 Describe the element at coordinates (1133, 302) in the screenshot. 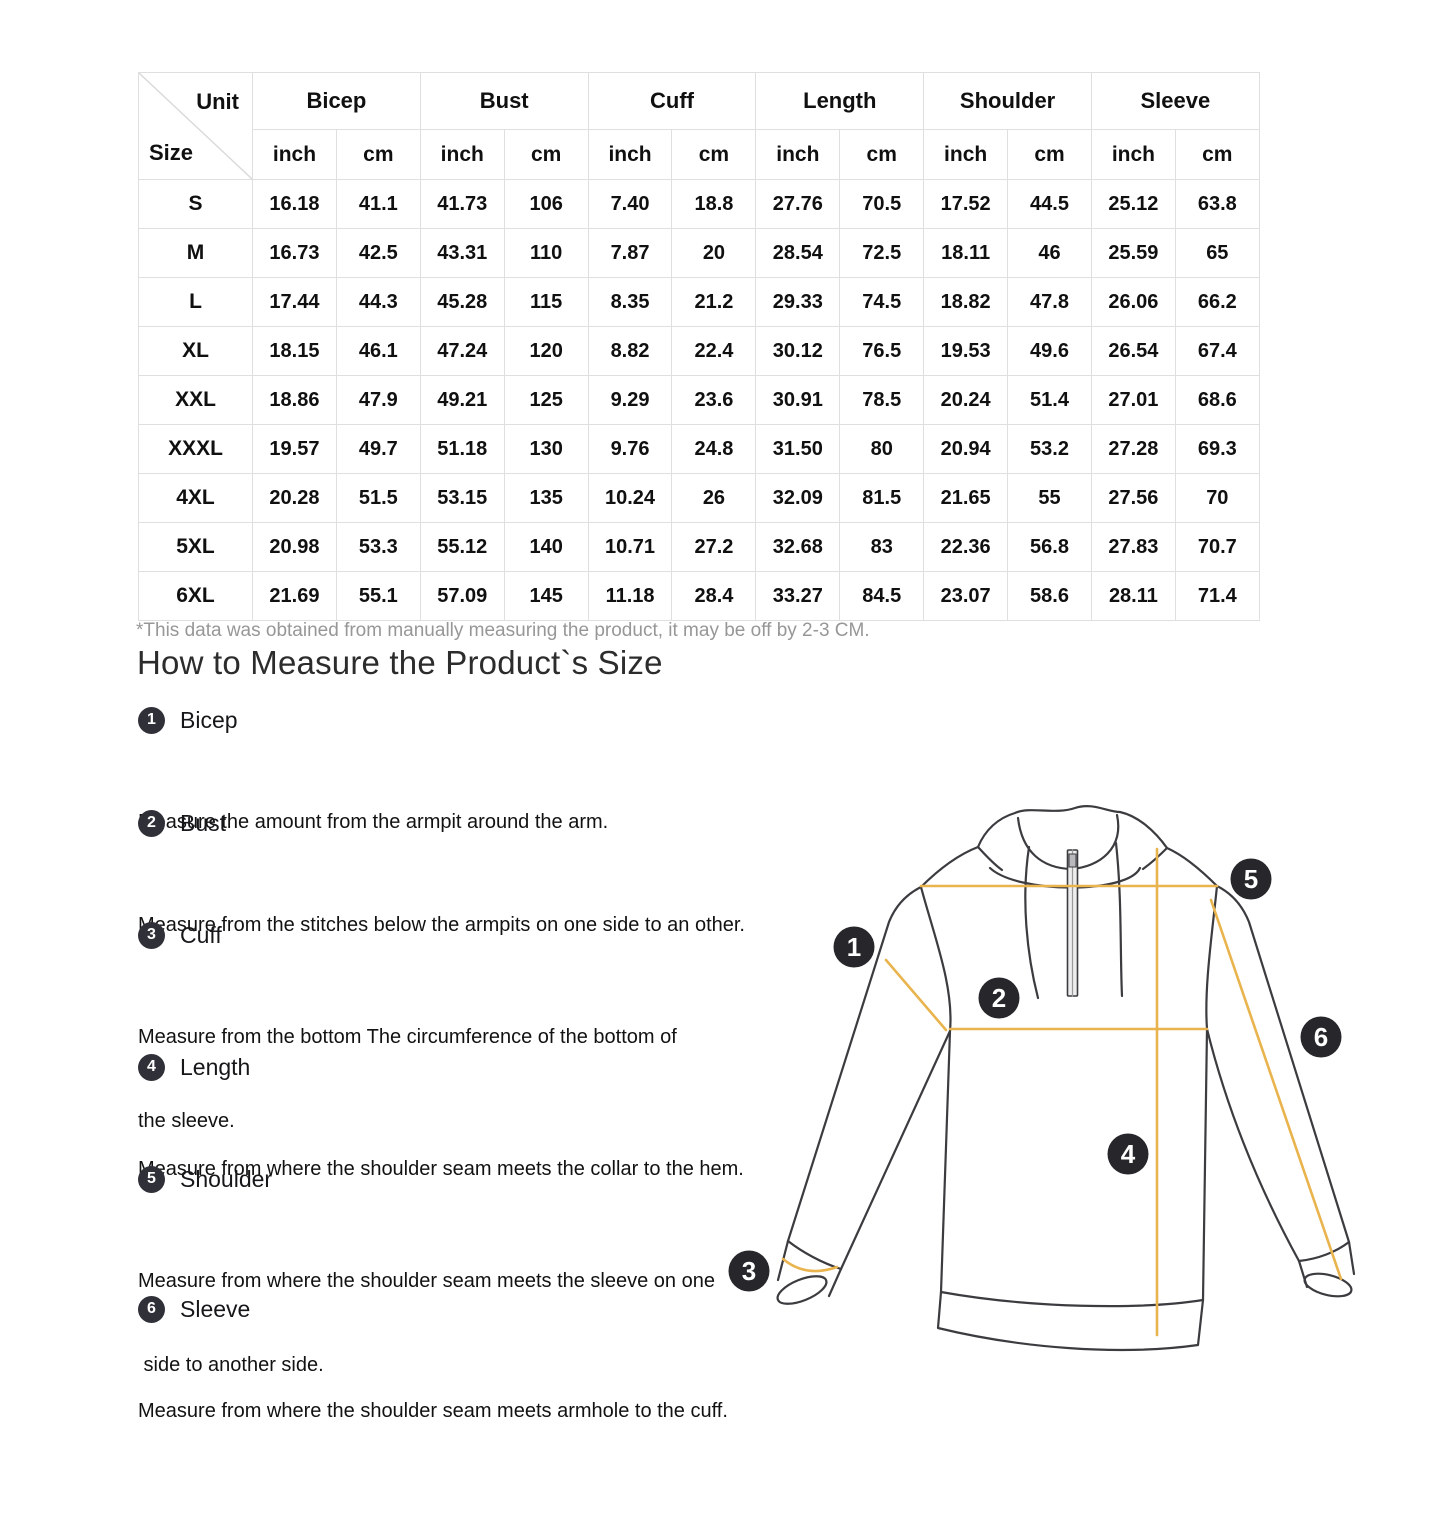

I see `value-cell: 26.06` at that location.